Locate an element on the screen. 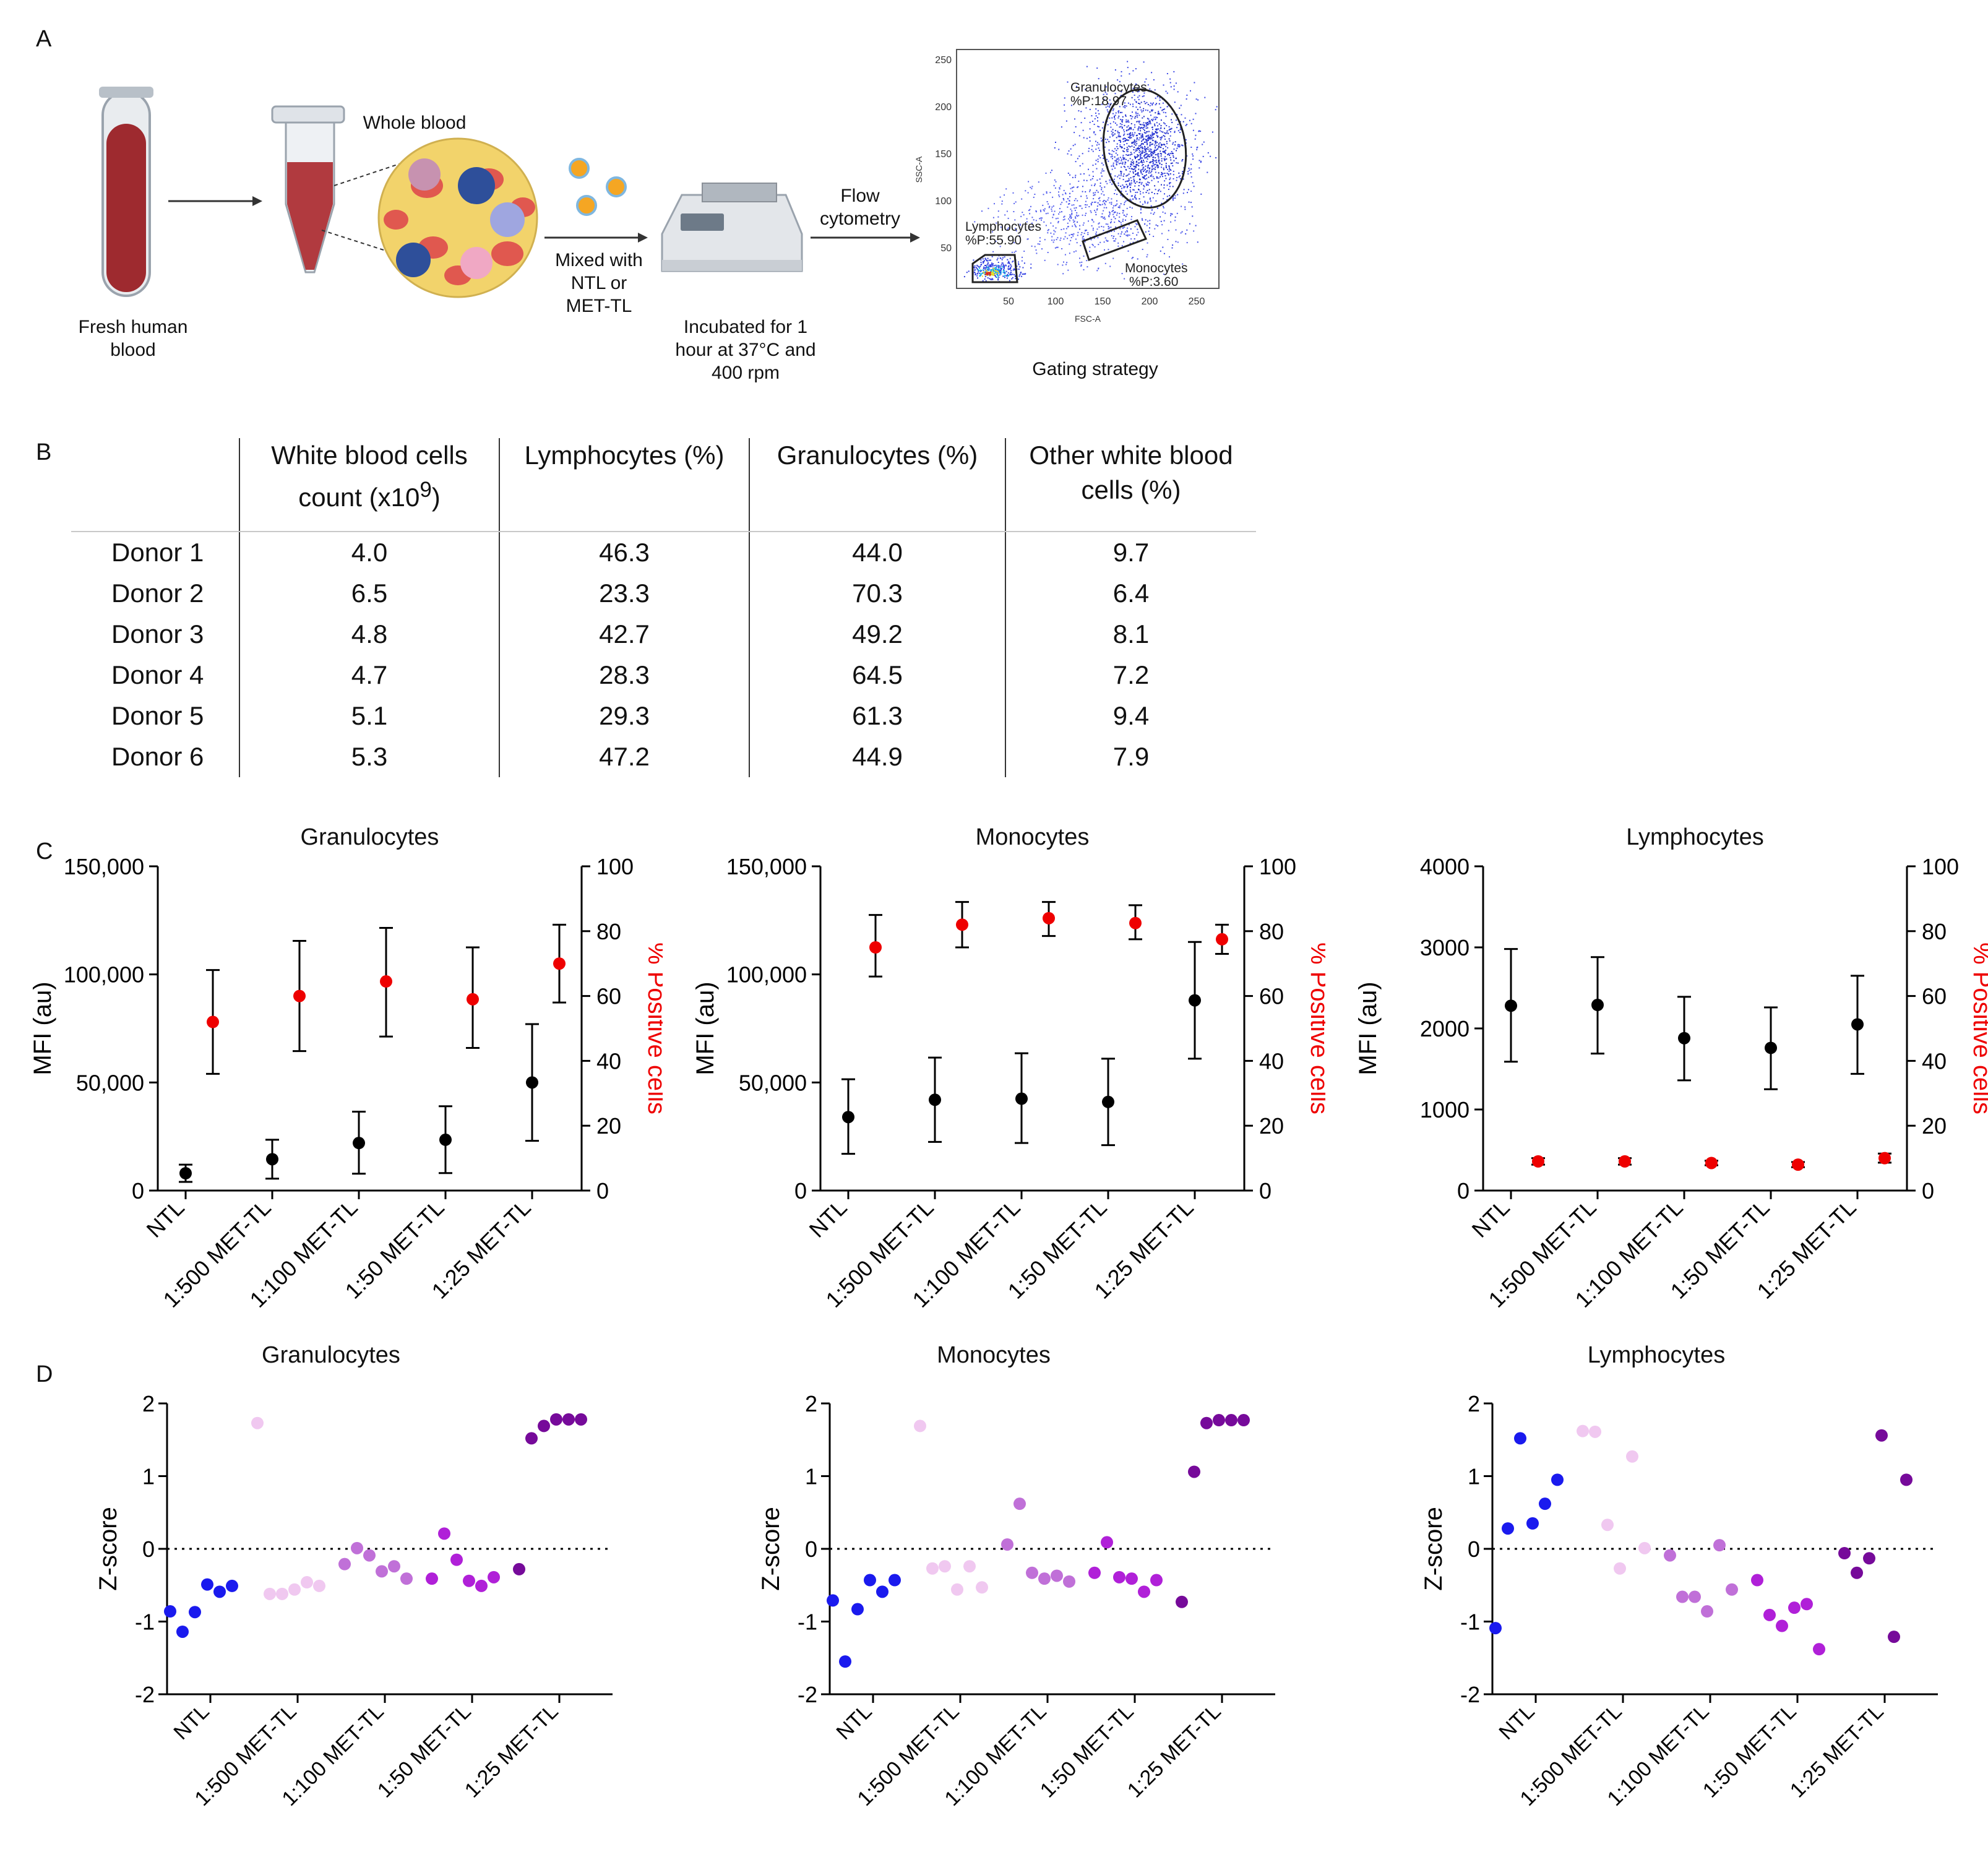  x-tick-label: NTL is located at coordinates (165, 1219).